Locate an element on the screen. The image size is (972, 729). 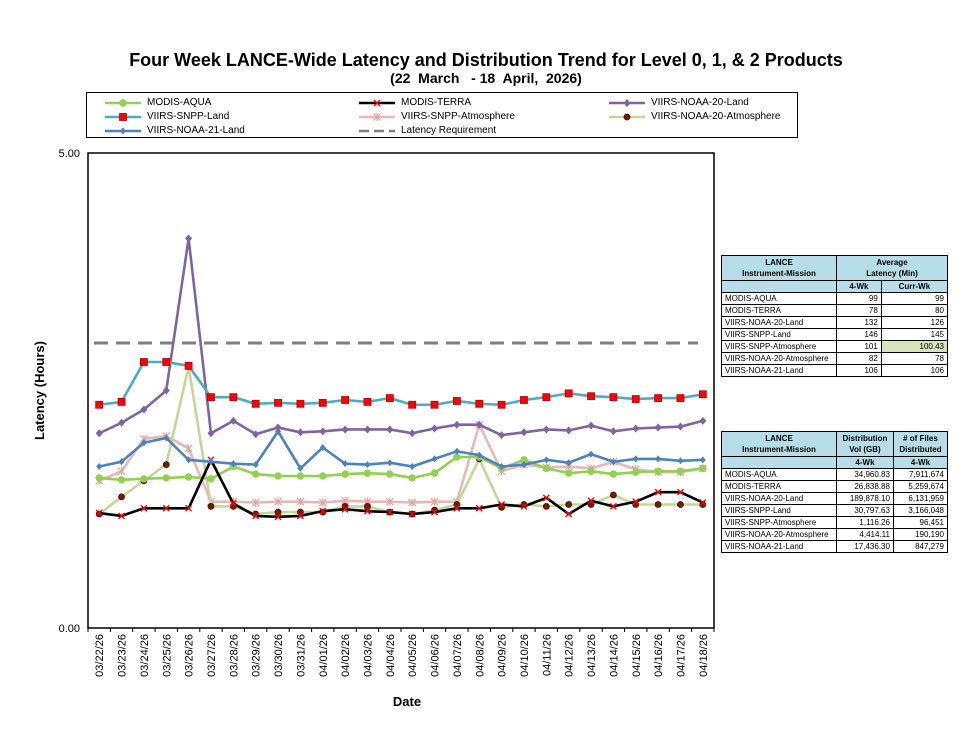
row-distribution-volume: 26,838.88 is located at coordinates (865, 486).